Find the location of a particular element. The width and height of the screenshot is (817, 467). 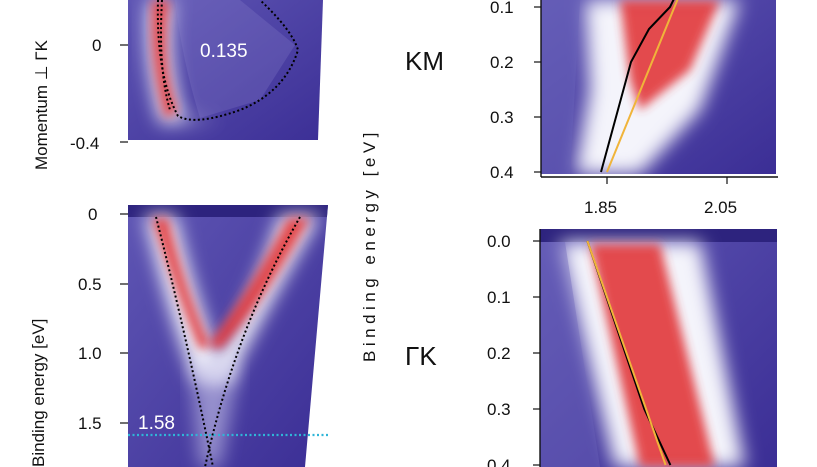

bl-ytick-label: 1.5 is located at coordinates (90, 423).